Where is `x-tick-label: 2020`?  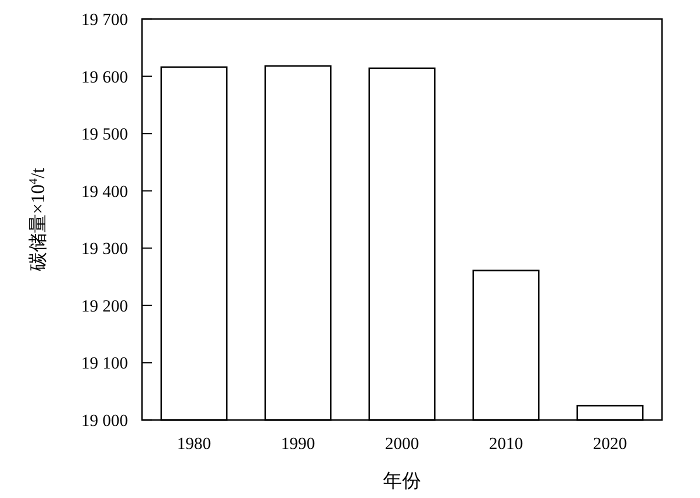 x-tick-label: 2020 is located at coordinates (610, 443).